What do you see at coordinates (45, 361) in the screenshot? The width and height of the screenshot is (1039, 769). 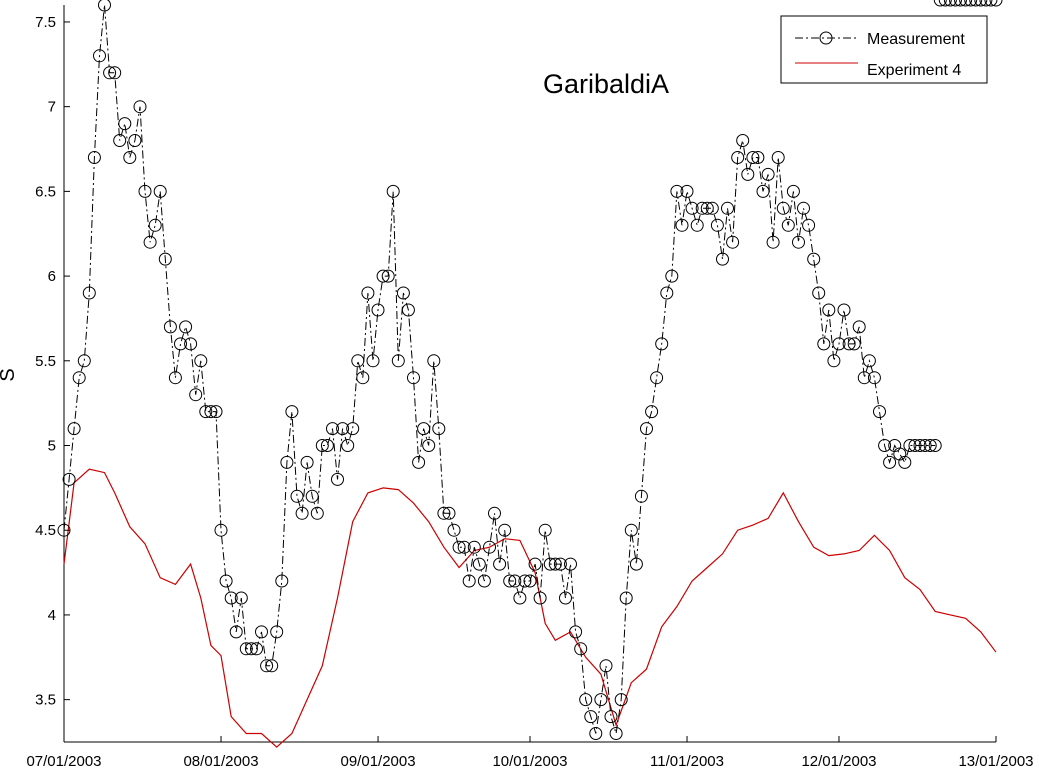 I see `y-tick-label: 5.5` at bounding box center [45, 361].